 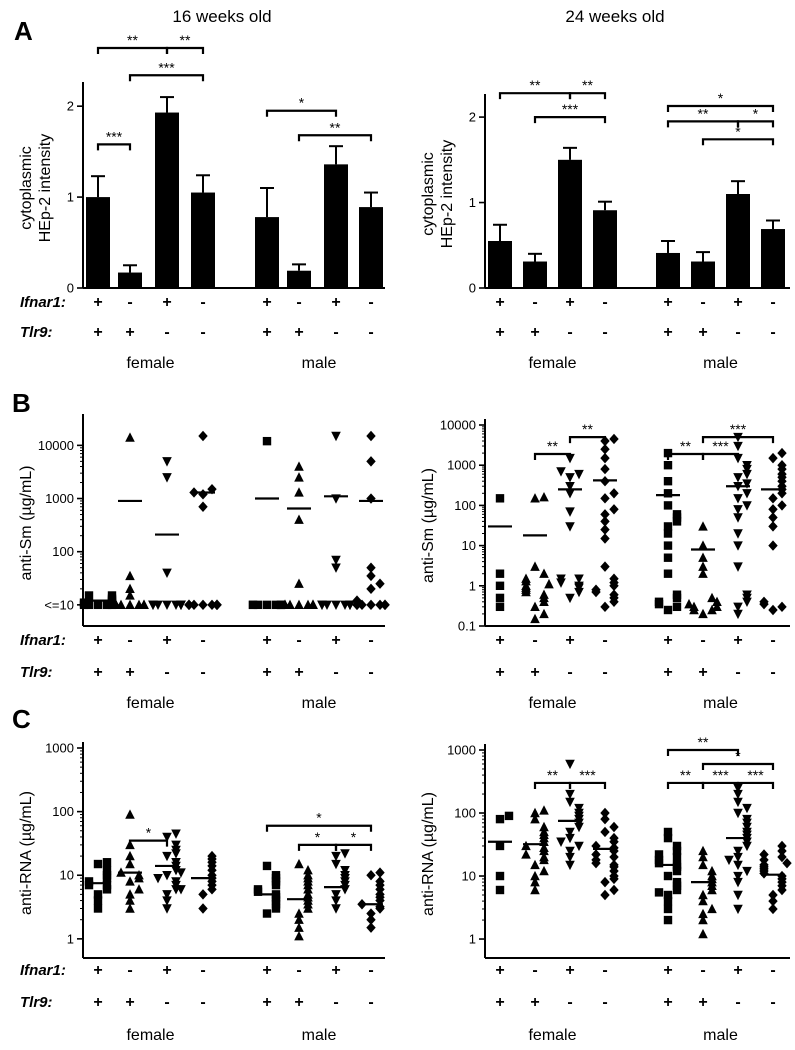 I want to click on y-tick-label: 1, so click(x=472, y=202).